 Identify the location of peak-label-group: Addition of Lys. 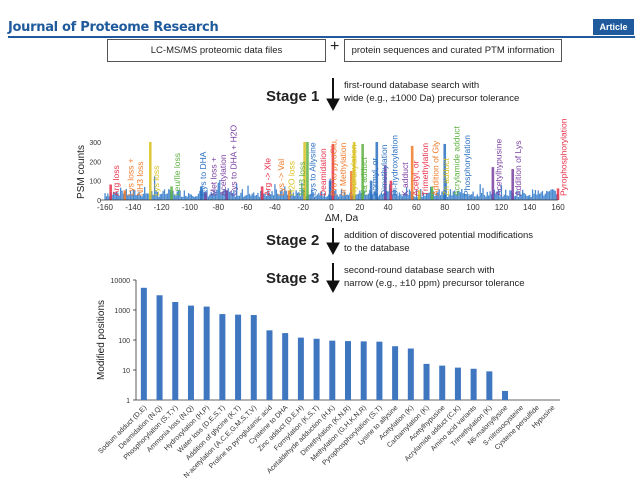
(518, 168).